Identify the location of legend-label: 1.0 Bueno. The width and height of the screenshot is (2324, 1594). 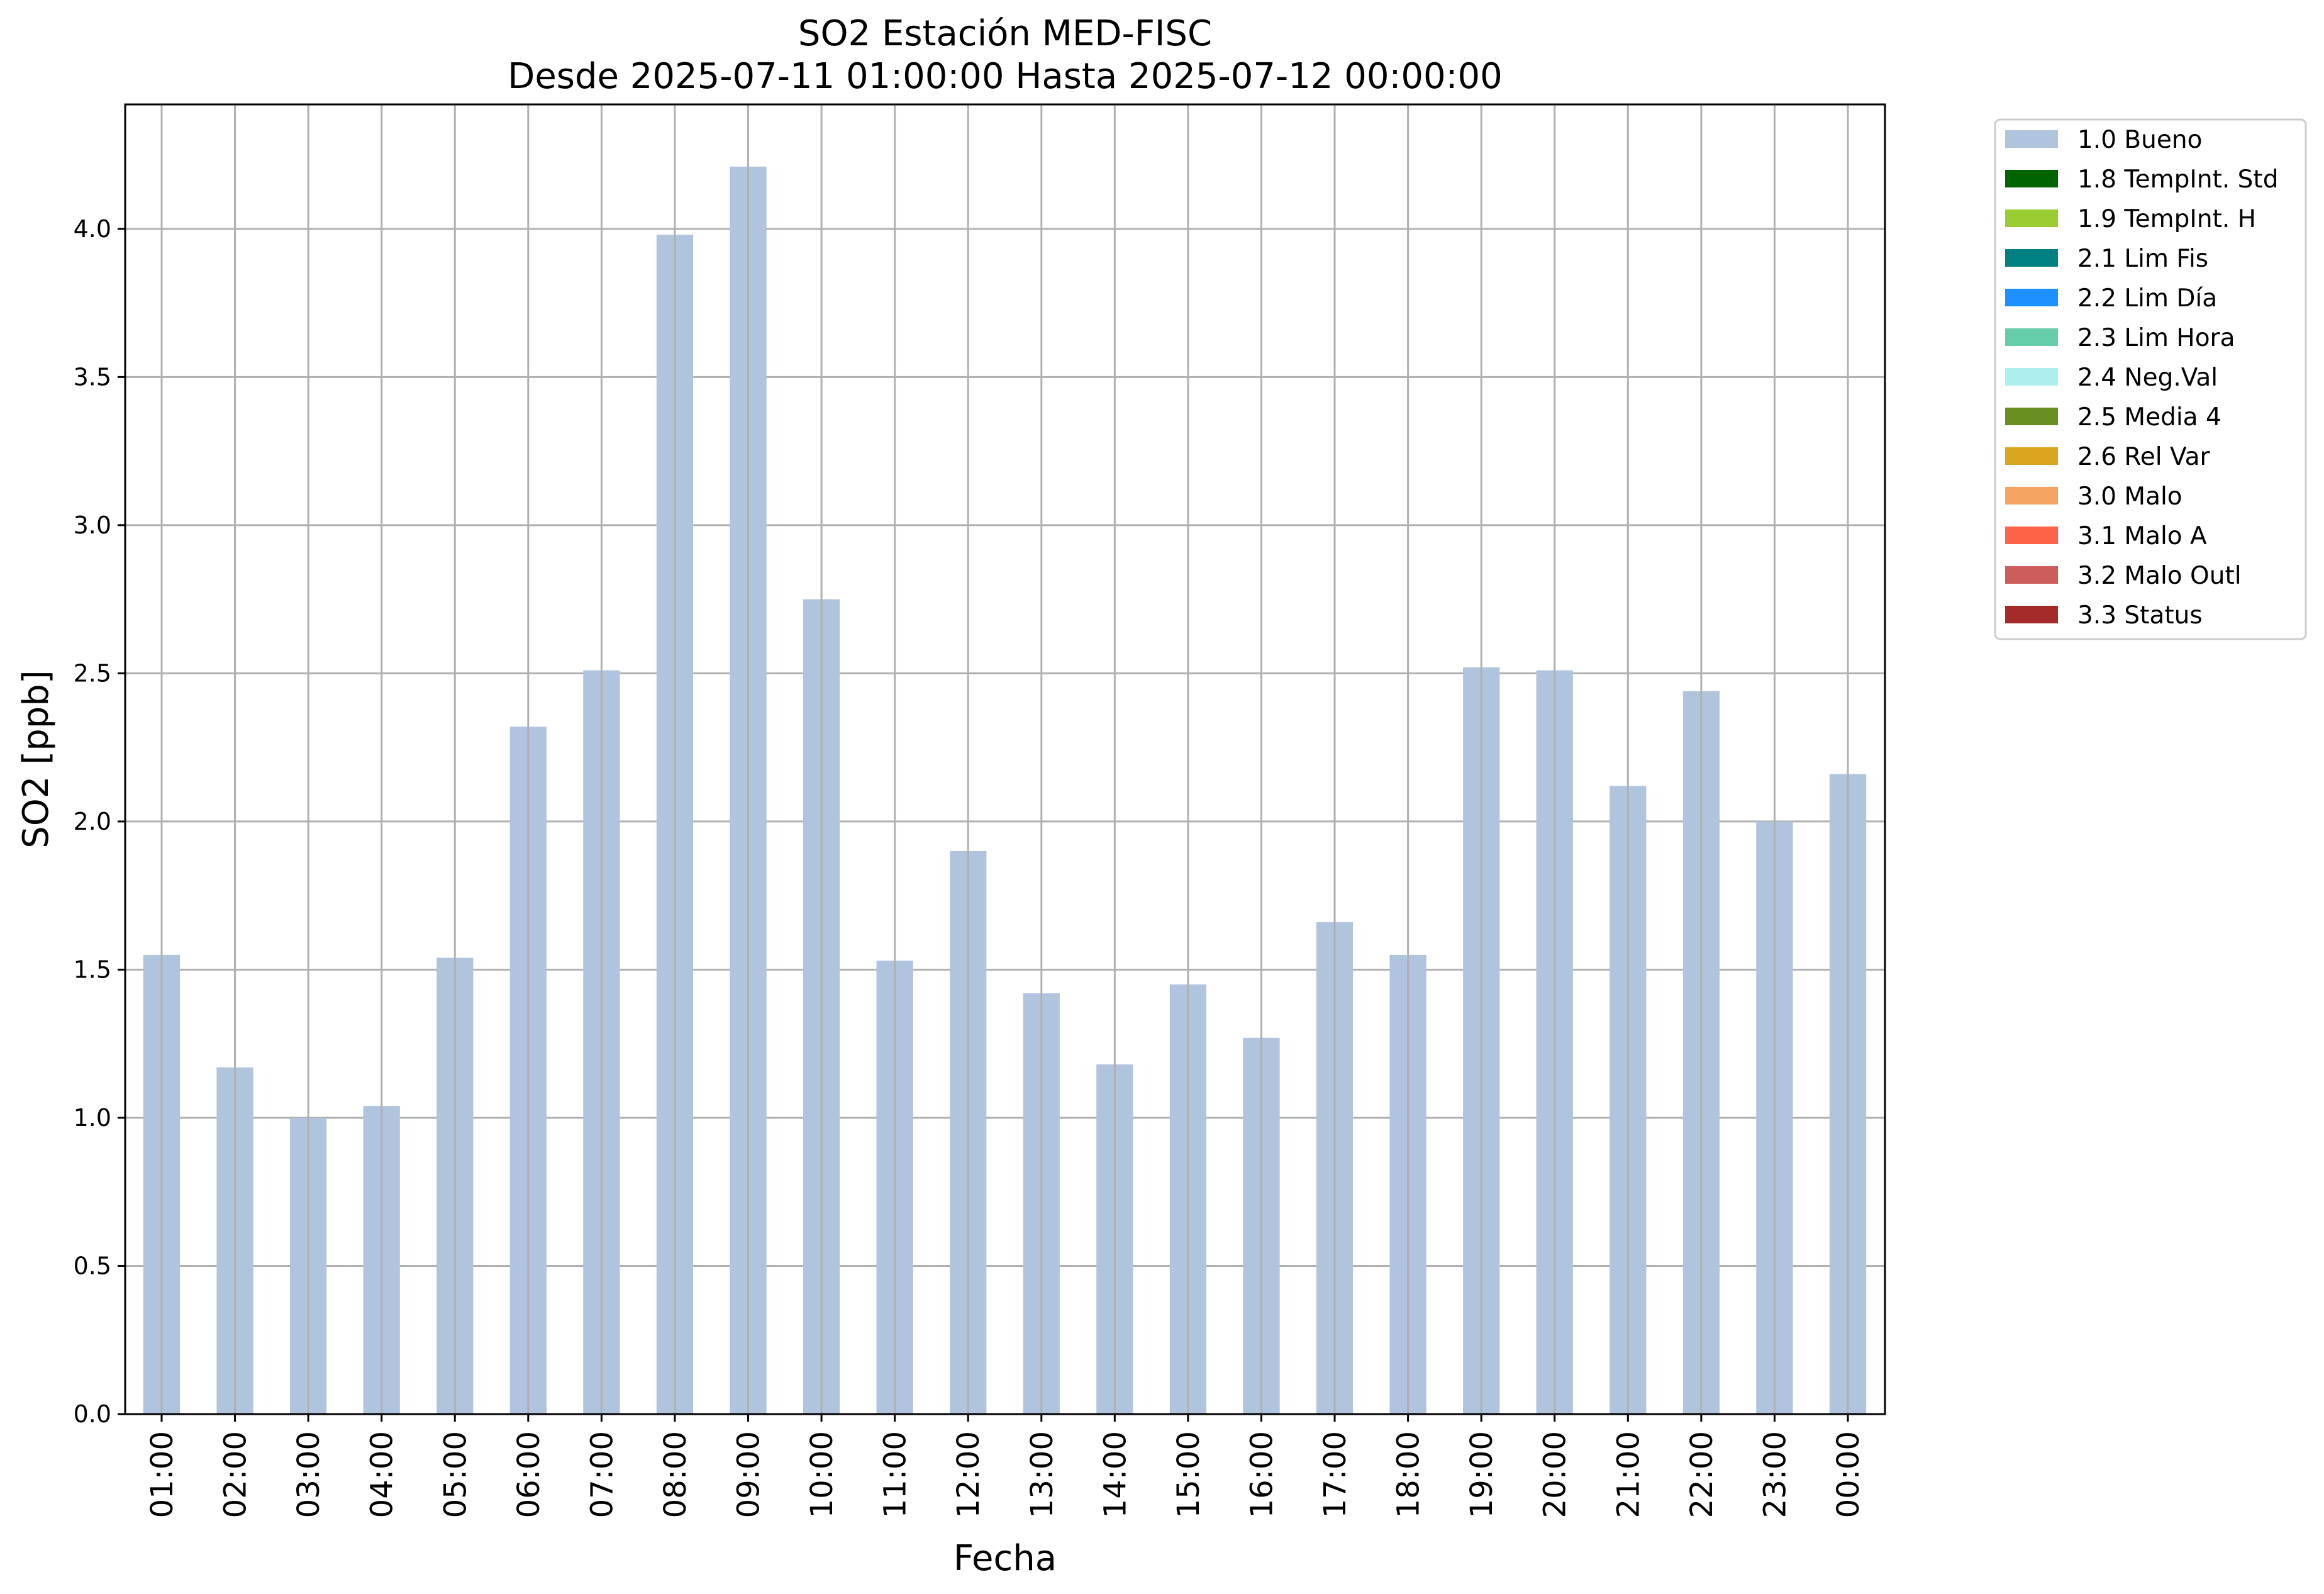
(2139, 140).